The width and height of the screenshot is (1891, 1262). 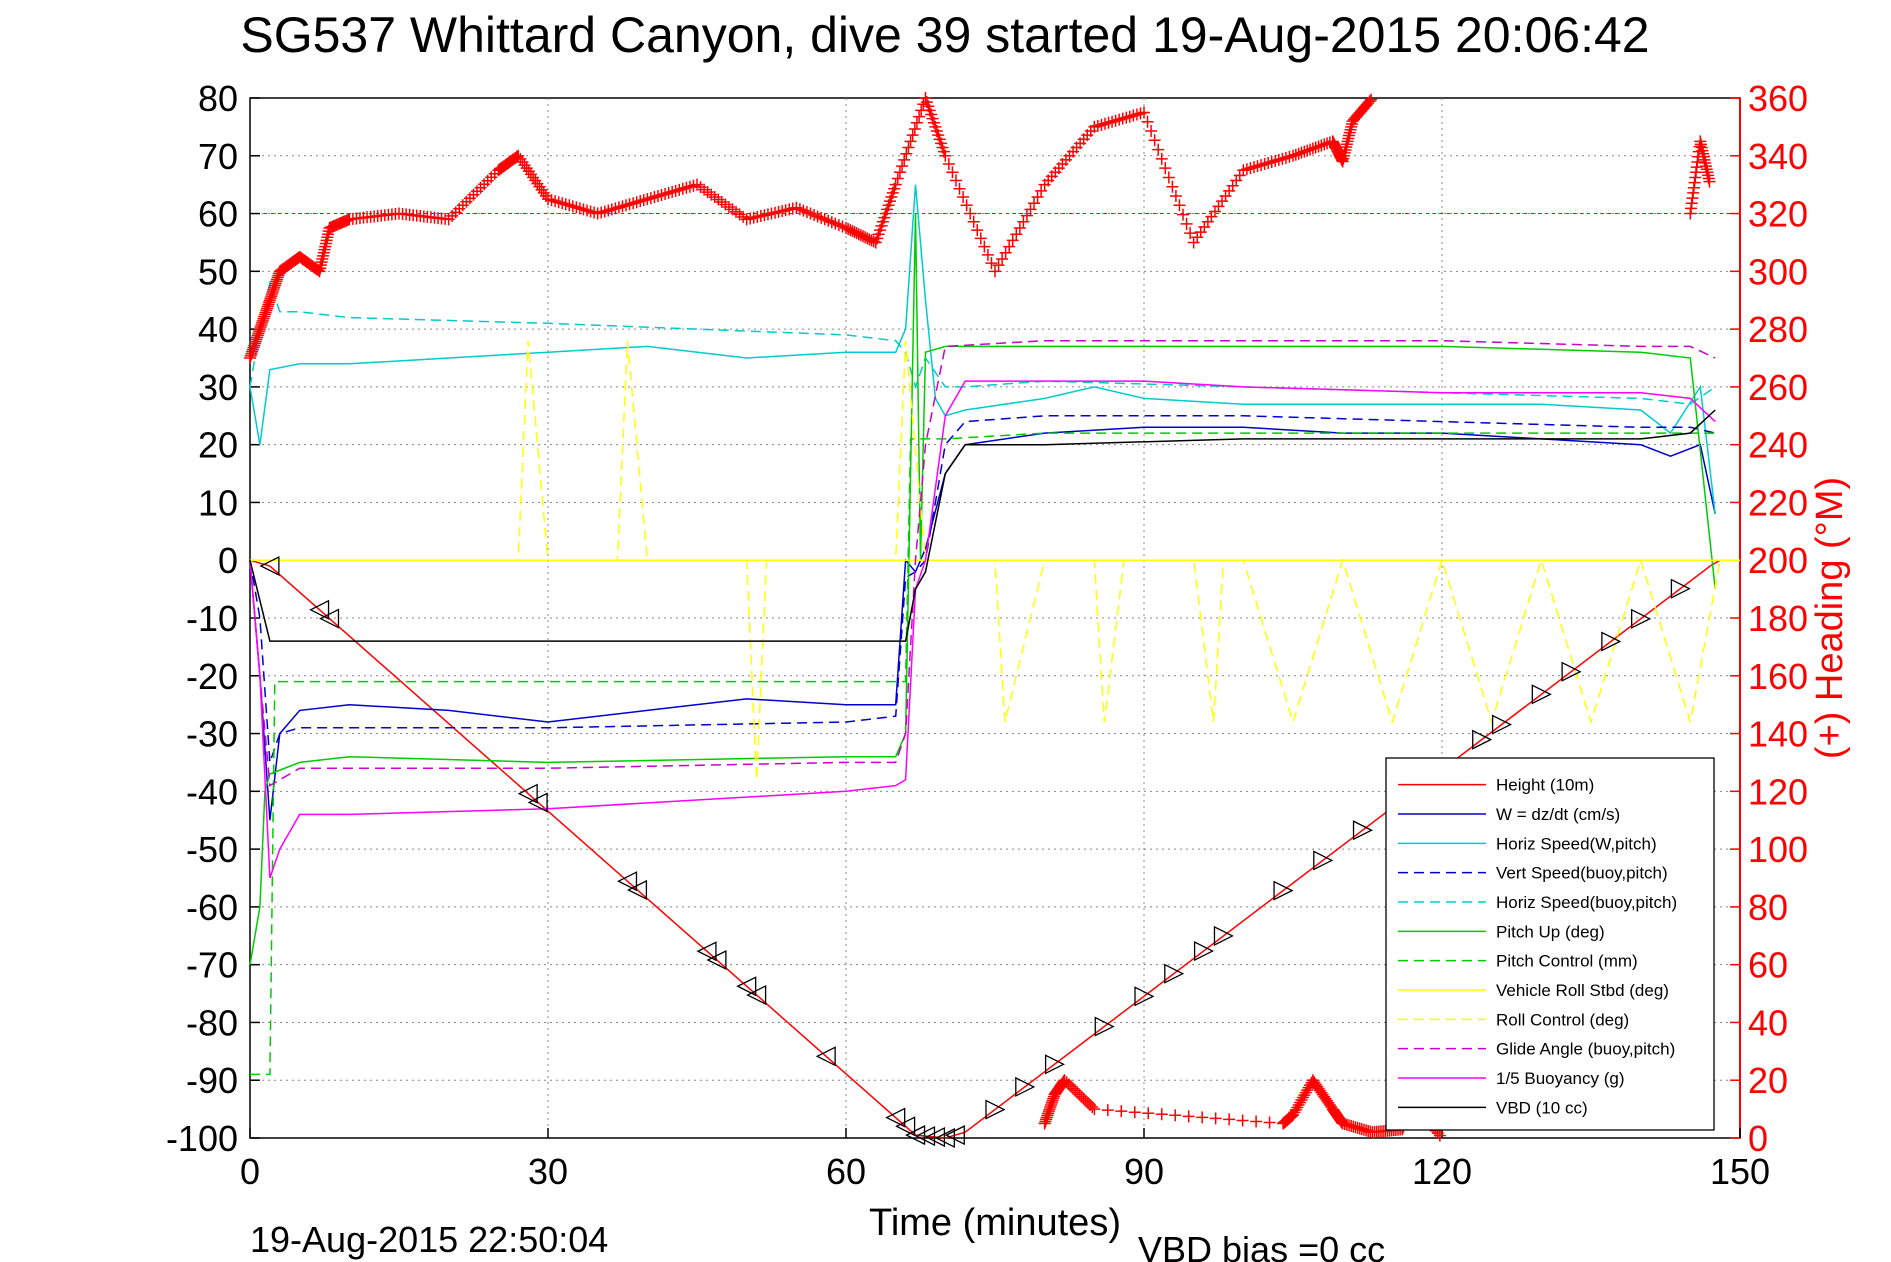 What do you see at coordinates (202, 1138) in the screenshot?
I see `y-tick-label-left: -100` at bounding box center [202, 1138].